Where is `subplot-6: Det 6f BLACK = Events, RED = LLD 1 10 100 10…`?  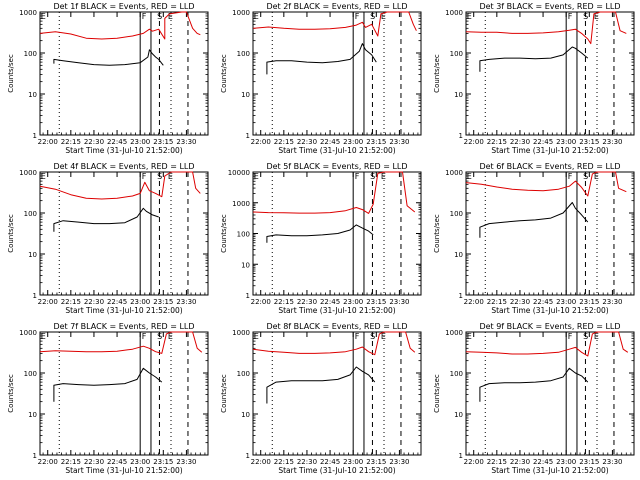
subplot-6: Det 6f BLACK = Events, RED = LLD 1 10 100 10… is located at coordinates (534, 238).